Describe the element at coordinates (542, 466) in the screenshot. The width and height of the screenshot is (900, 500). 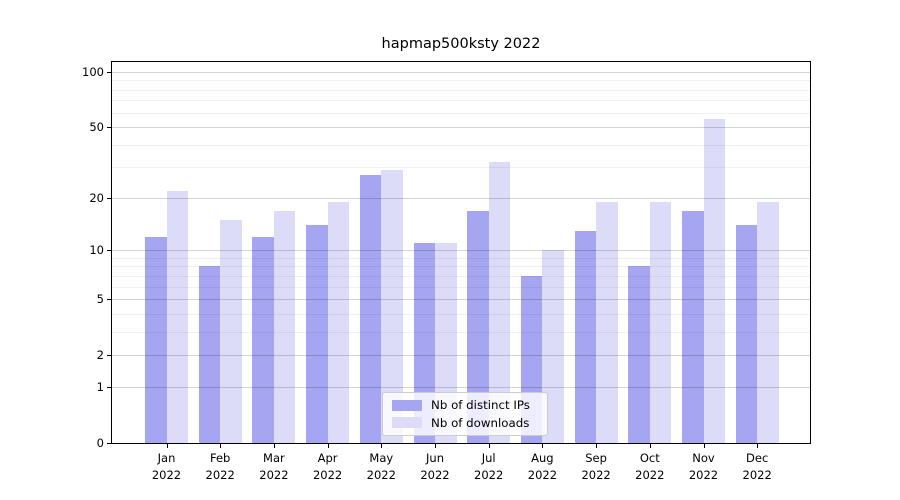
I see `x-tick-label: Aug 2022` at that location.